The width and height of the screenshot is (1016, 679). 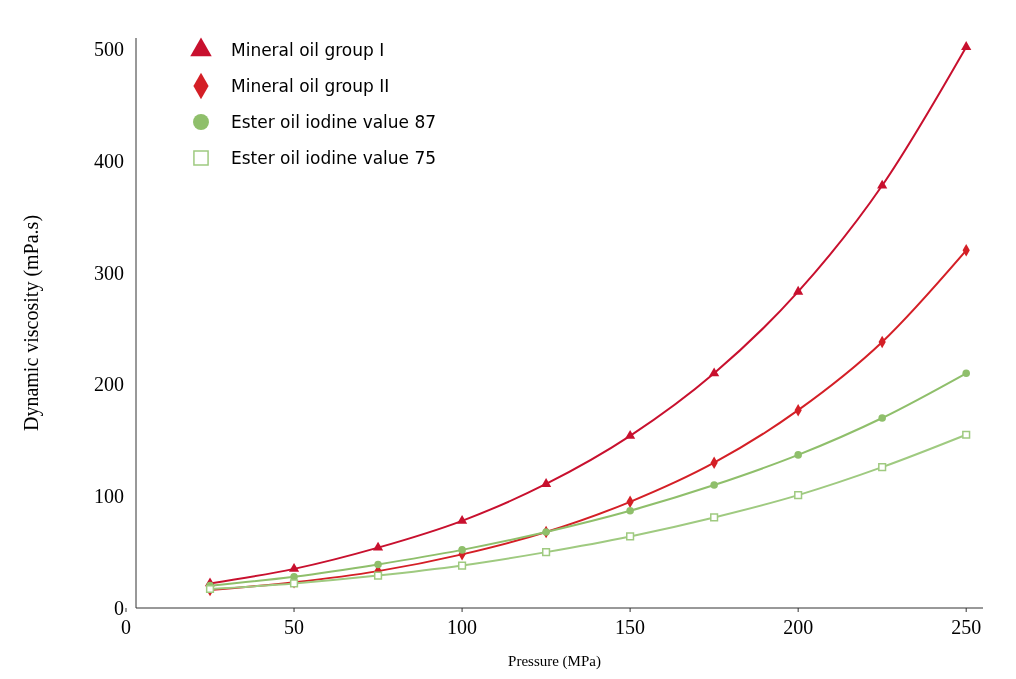 I want to click on x-tick-label: 50, so click(x=294, y=627).